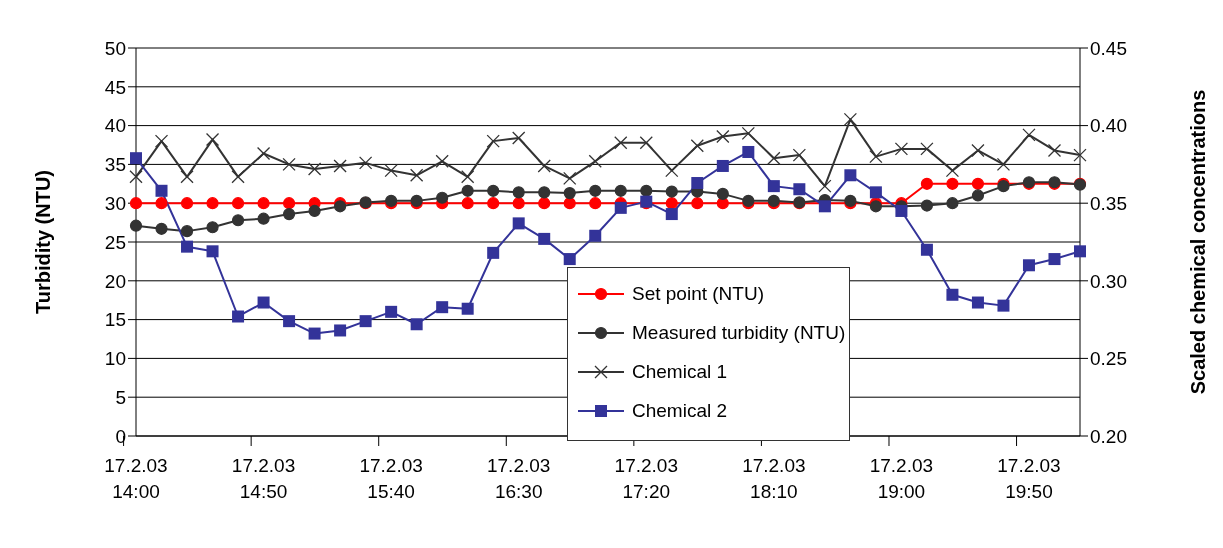  What do you see at coordinates (646, 478) in the screenshot?
I see `x-tick-label: 17.2.03 17:20` at bounding box center [646, 478].